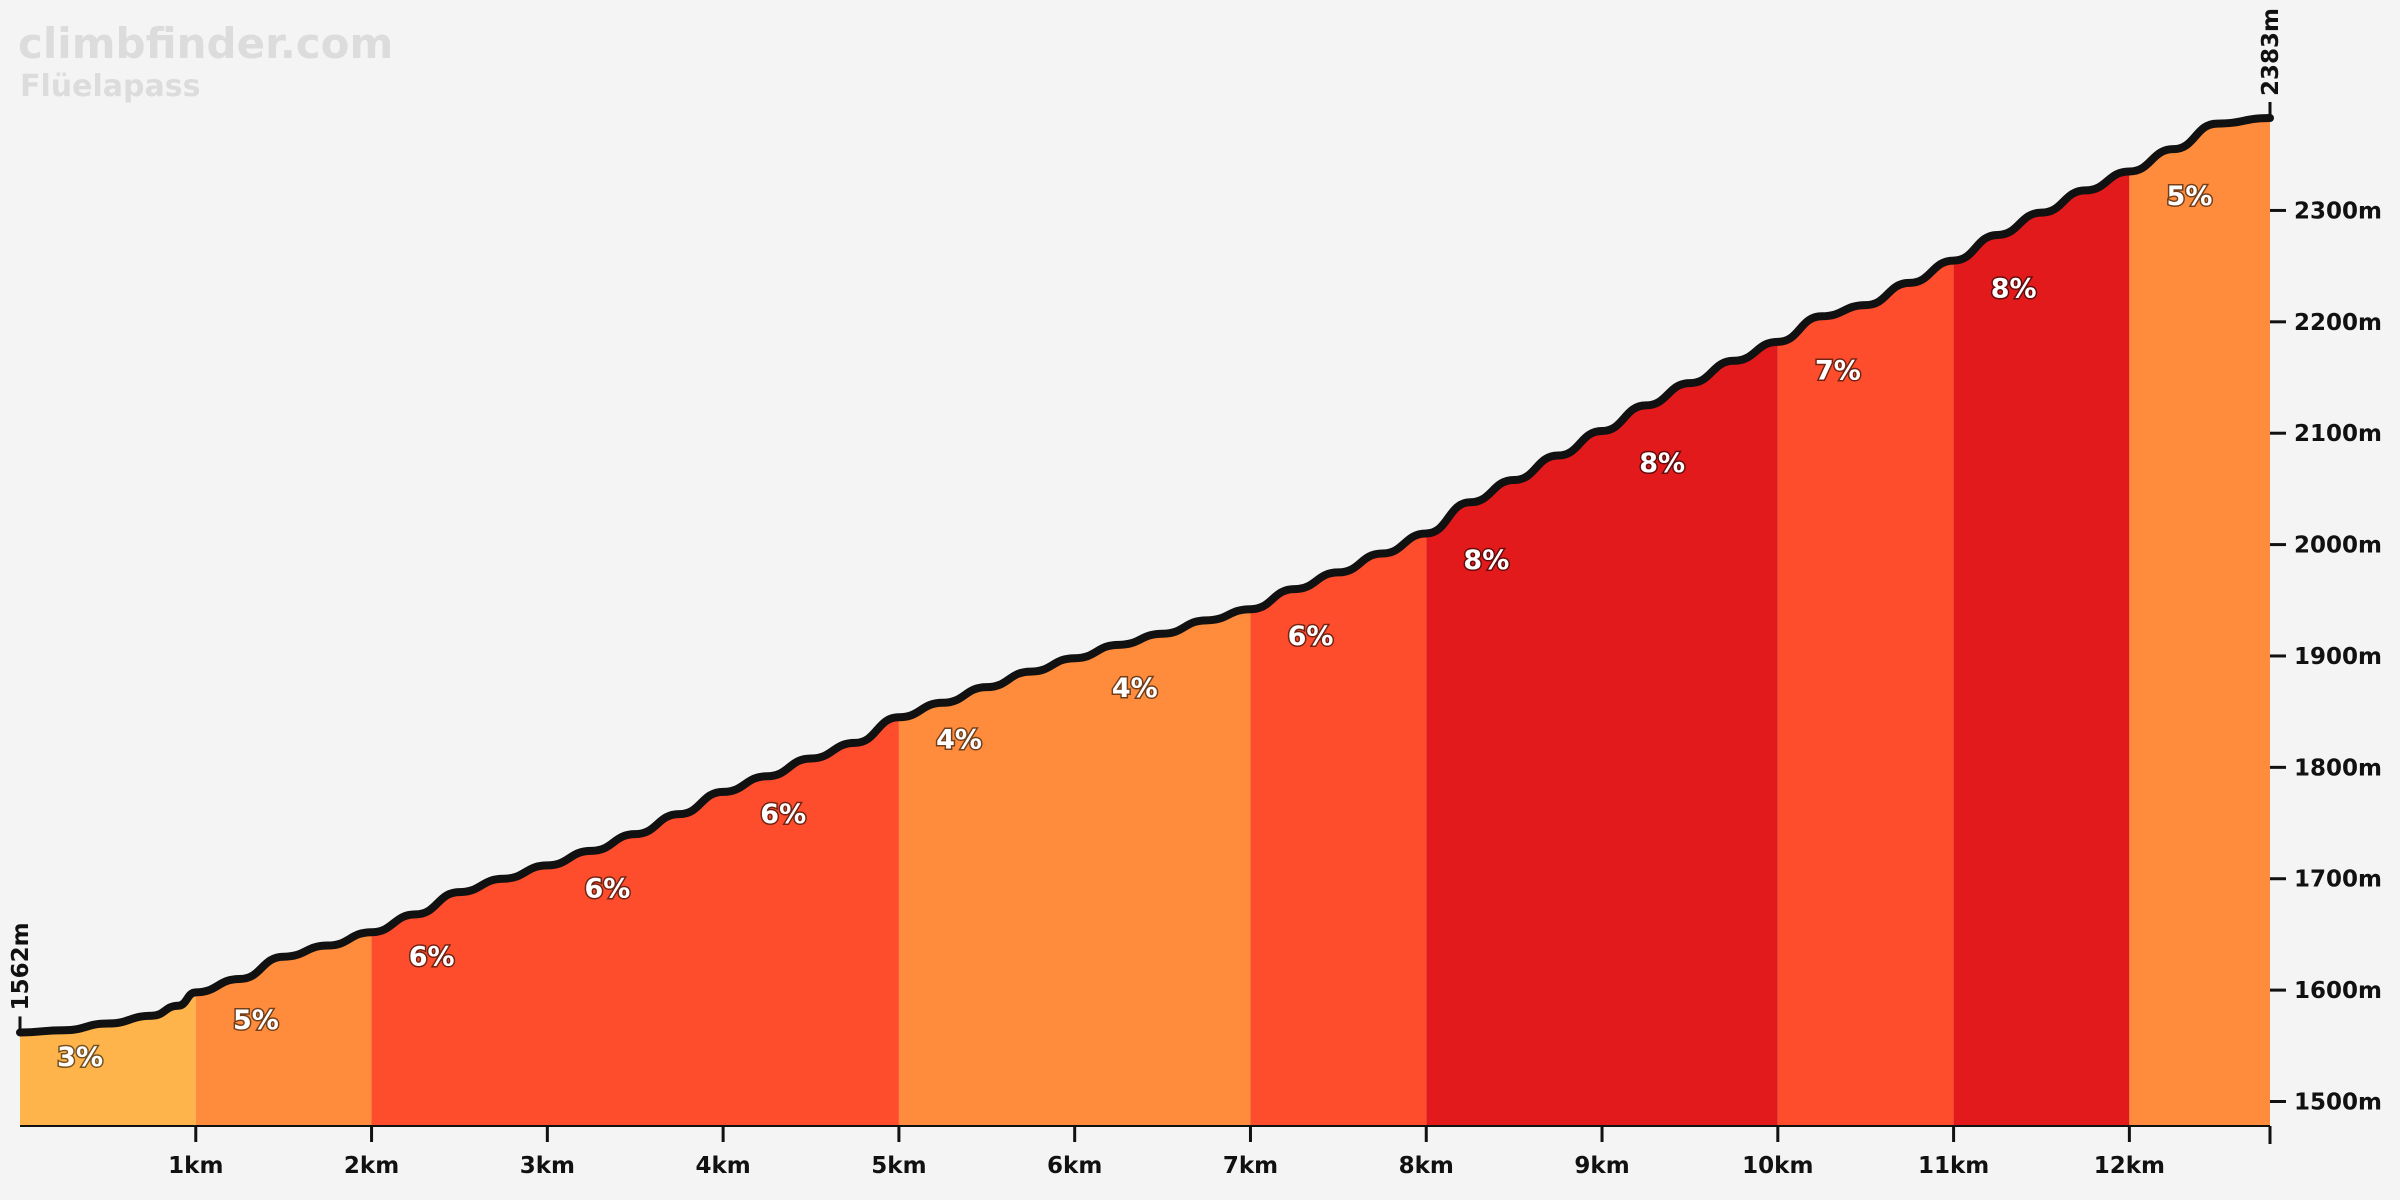  Describe the element at coordinates (2338, 768) in the screenshot. I see `y-tick-label: 1800m` at that location.